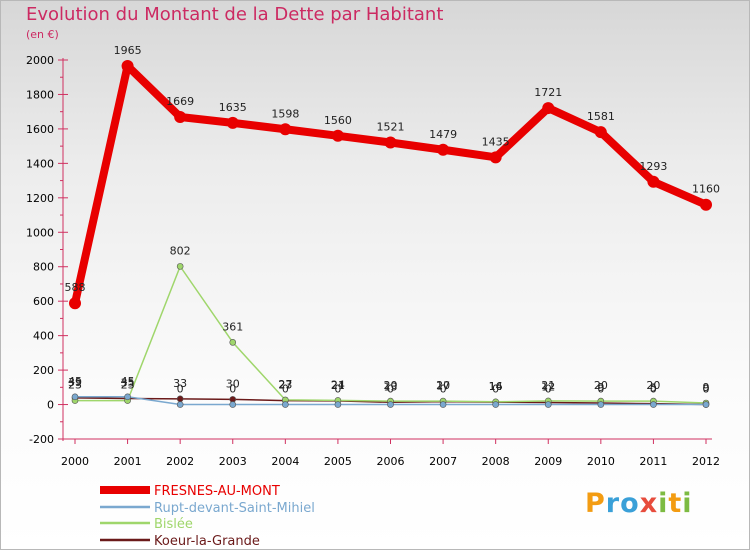 The height and width of the screenshot is (550, 750). I want to click on x-tick-label: 2001, so click(128, 461).